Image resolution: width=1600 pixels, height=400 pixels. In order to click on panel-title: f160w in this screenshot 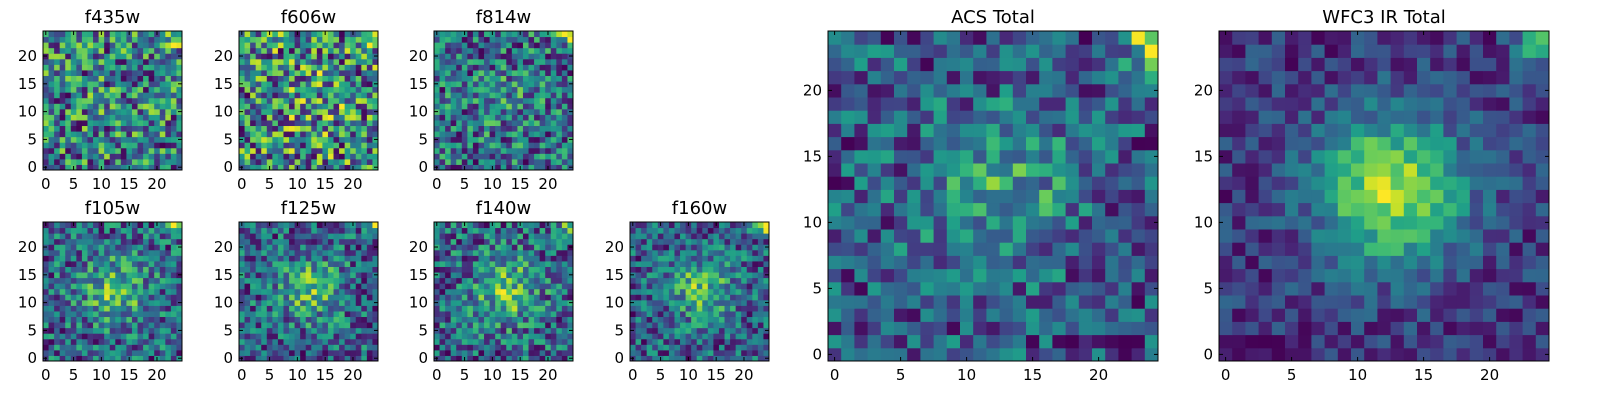, I will do `click(699, 208)`.